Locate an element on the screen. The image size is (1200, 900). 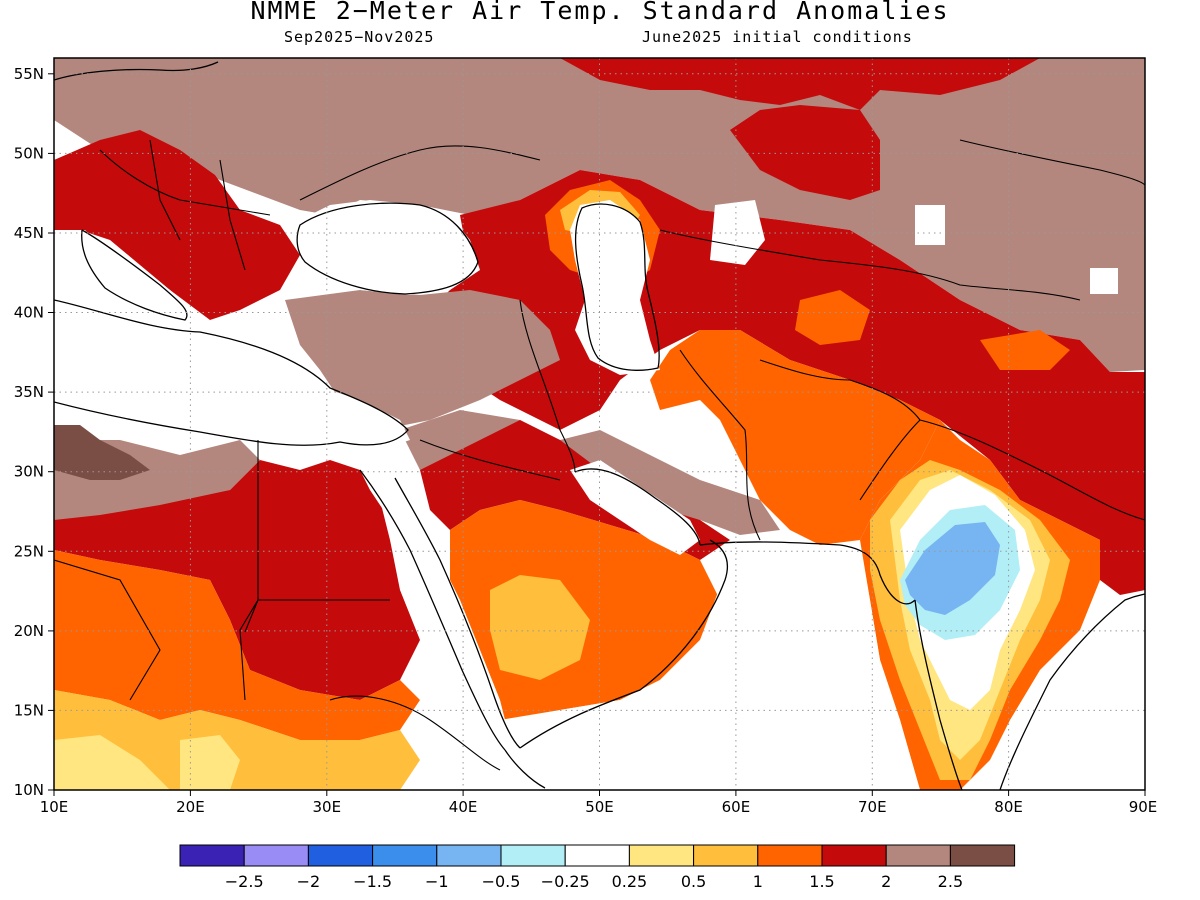
lon-label: 10E is located at coordinates (54, 807).